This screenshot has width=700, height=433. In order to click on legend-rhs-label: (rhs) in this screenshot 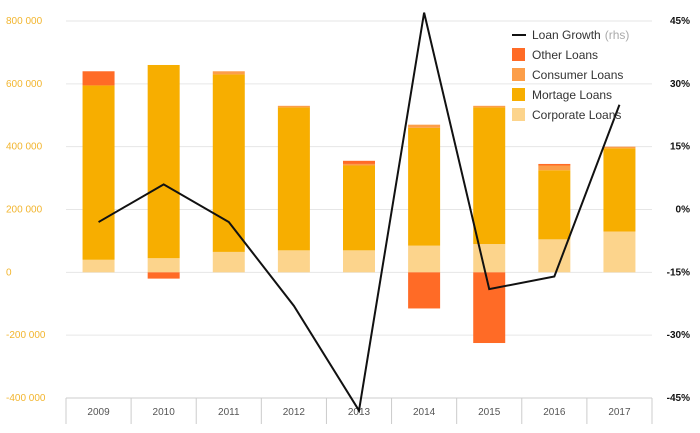, I will do `click(617, 35)`.